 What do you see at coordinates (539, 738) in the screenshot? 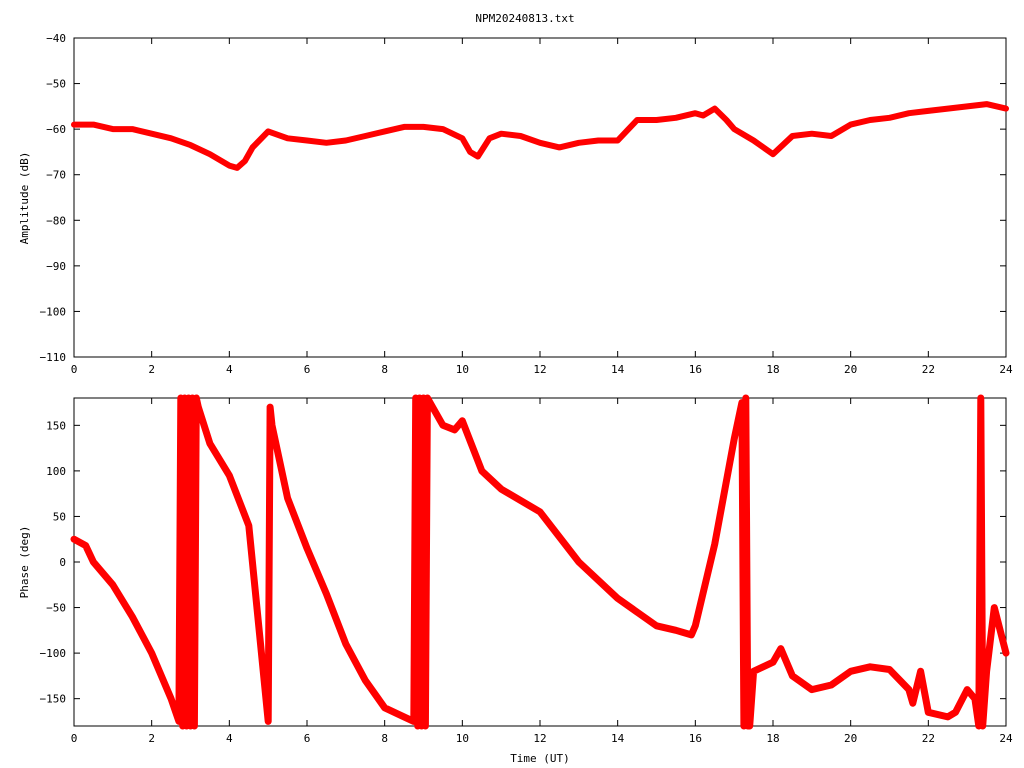
I see `phase-x-tick-label: 12` at bounding box center [539, 738].